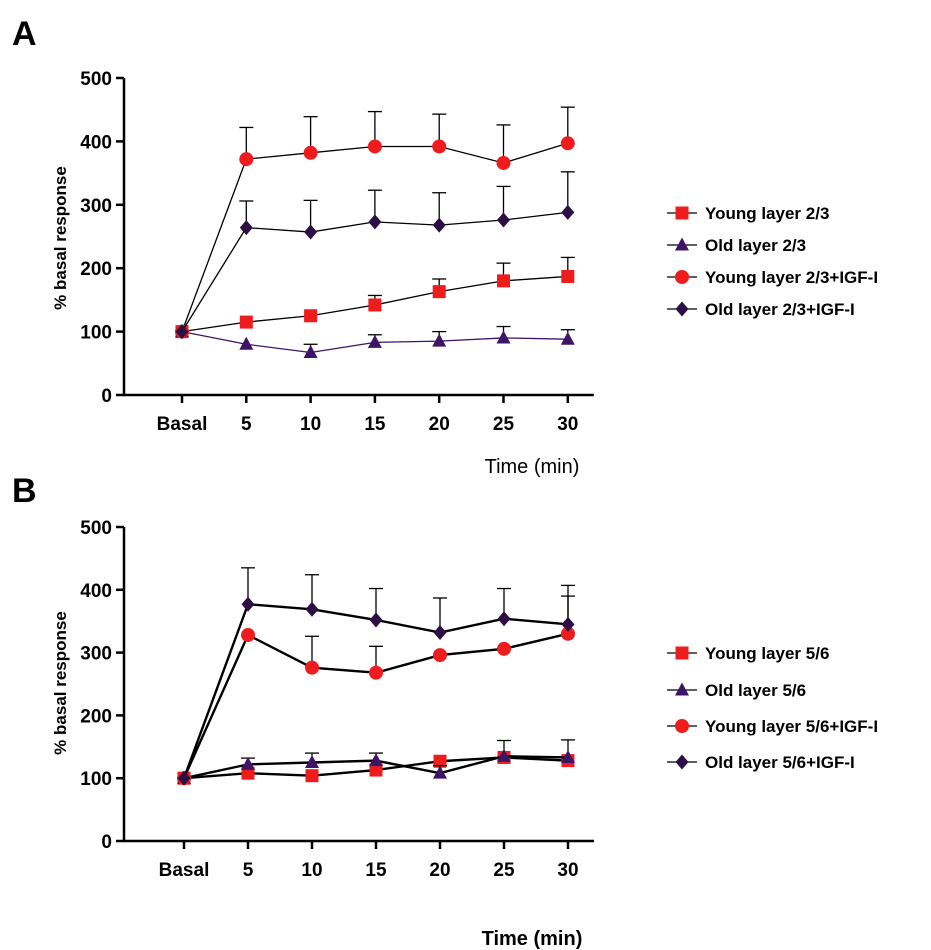 Image resolution: width=931 pixels, height=950 pixels. Describe the element at coordinates (60, 683) in the screenshot. I see `y-axis-title: % basal response` at that location.